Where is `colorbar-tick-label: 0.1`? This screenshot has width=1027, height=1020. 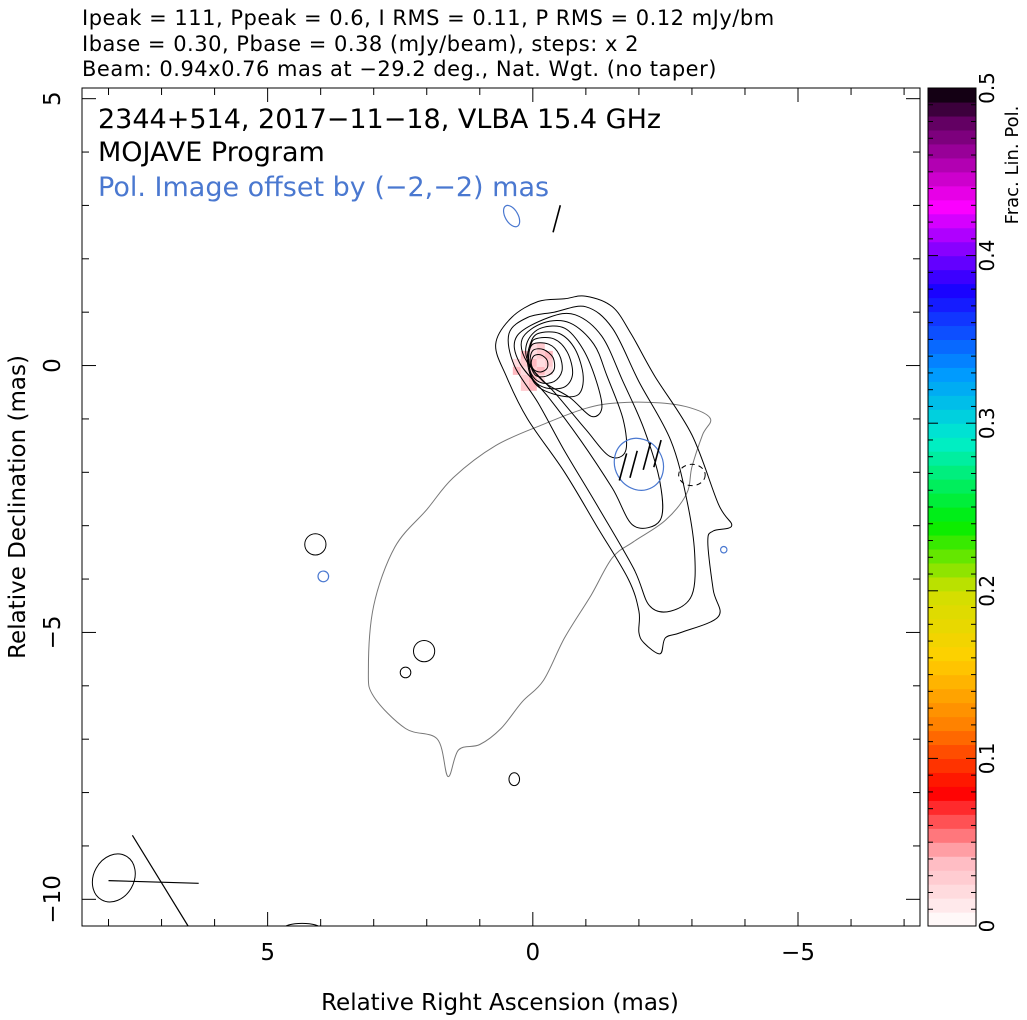
colorbar-tick-label: 0.1 is located at coordinates (987, 758).